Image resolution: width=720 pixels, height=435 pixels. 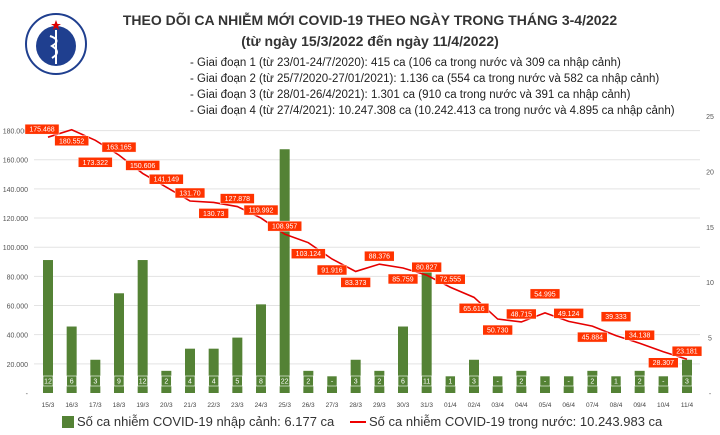 What do you see at coordinates (15, 248) in the screenshot?
I see `y-left-tick-label: 100.000` at bounding box center [15, 248].